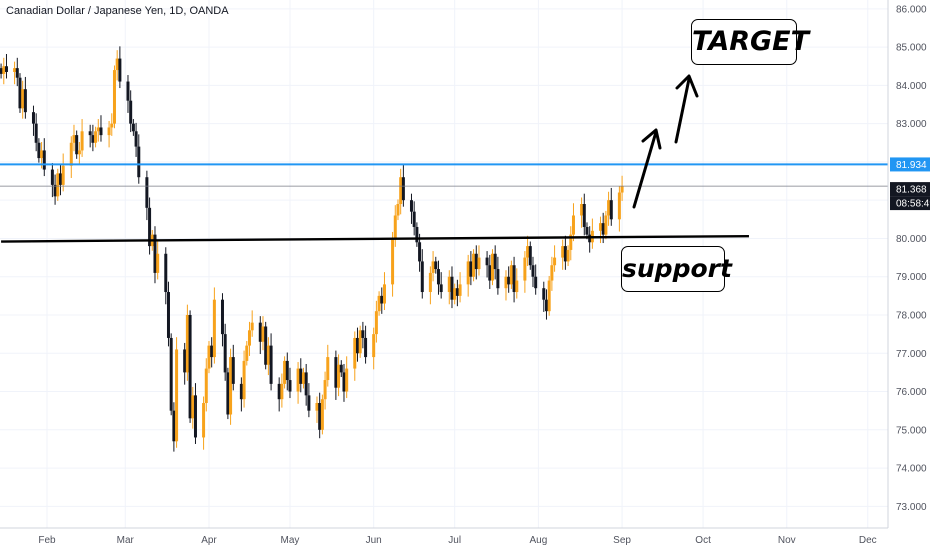  I want to click on svg-text: 81.934, so click(911, 165).